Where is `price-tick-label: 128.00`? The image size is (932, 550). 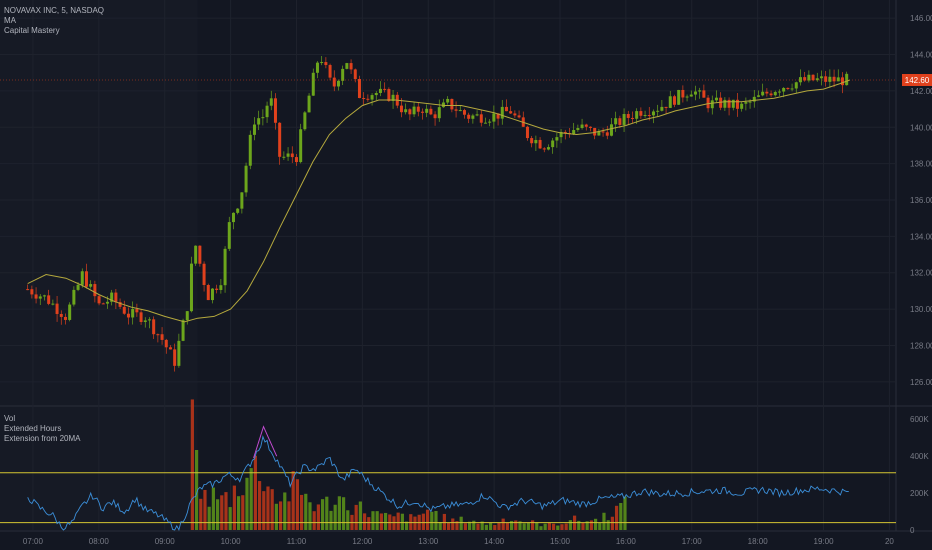 price-tick-label: 128.00 is located at coordinates (921, 345).